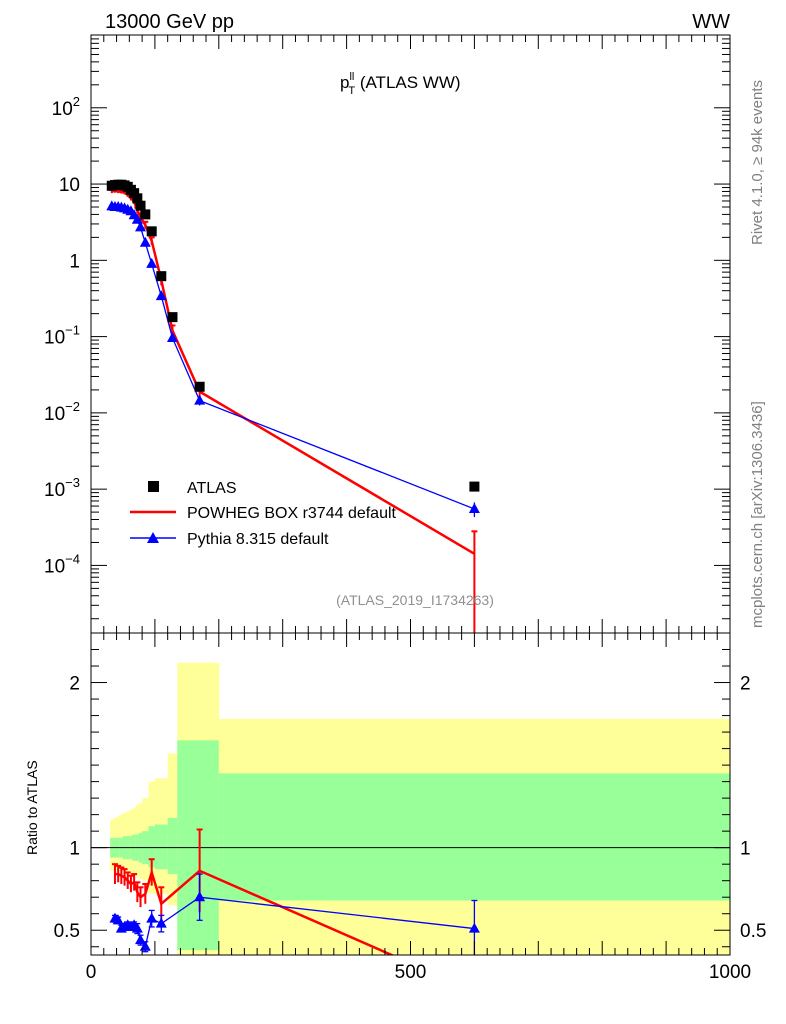 This screenshot has width=786, height=1024. Describe the element at coordinates (757, 514) in the screenshot. I see `mcplots-label: mcplots.cern.ch [arXiv:1306.3436]` at that location.